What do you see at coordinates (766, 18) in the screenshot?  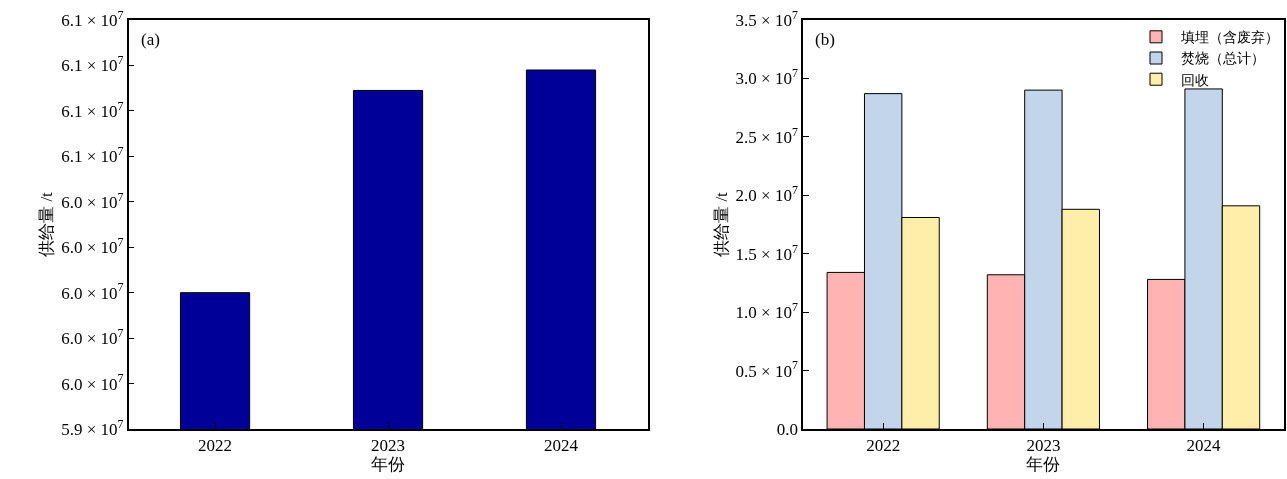 I see `y-tick-label: 3.5 × 10$^{7}$` at bounding box center [766, 18].